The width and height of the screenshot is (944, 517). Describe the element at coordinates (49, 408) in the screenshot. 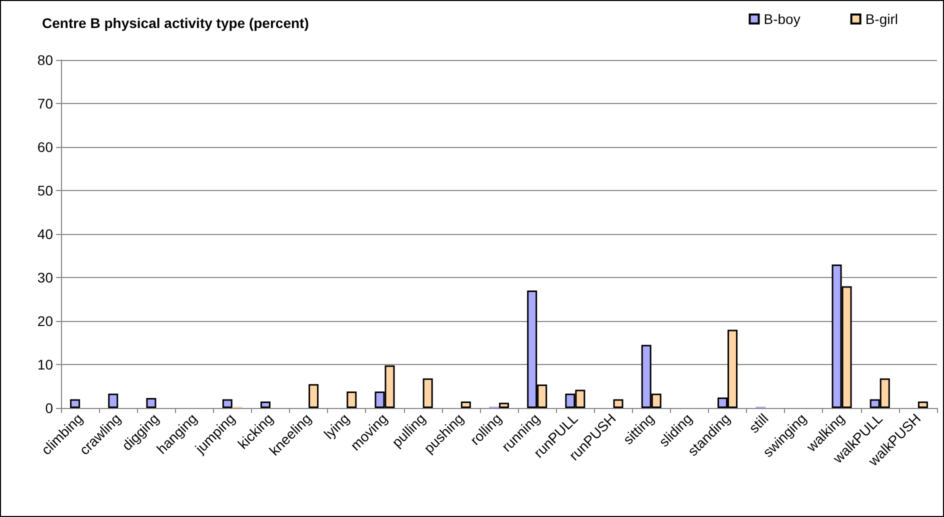

I see `y-tick-label: 0` at that location.